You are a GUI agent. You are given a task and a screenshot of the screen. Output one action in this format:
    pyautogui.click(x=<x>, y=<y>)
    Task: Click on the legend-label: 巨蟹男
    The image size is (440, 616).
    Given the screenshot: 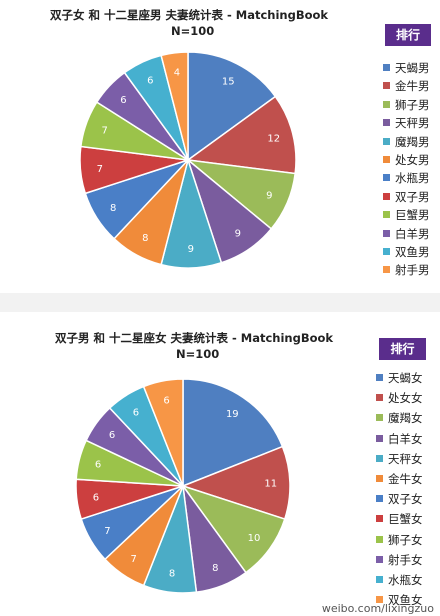 What is the action you would take?
    pyautogui.click(x=412, y=215)
    